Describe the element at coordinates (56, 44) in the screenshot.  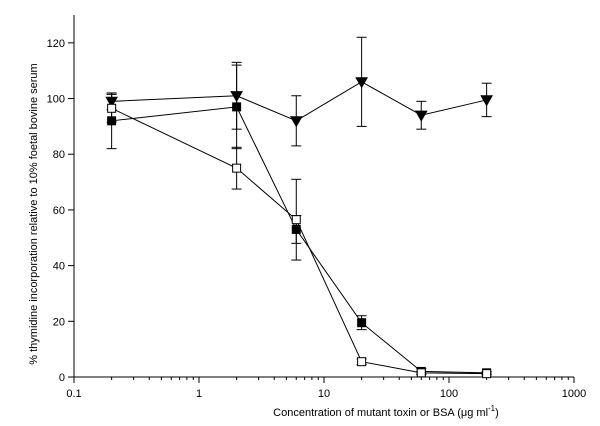
I see `y-tick-label: 120` at that location.